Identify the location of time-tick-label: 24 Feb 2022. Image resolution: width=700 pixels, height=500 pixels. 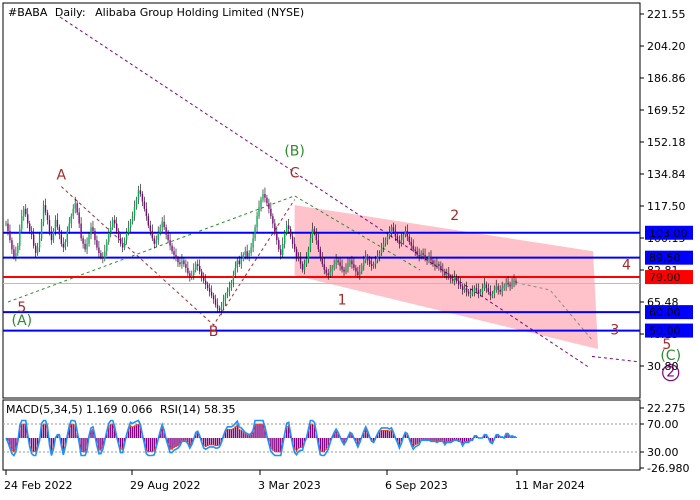
(38, 485).